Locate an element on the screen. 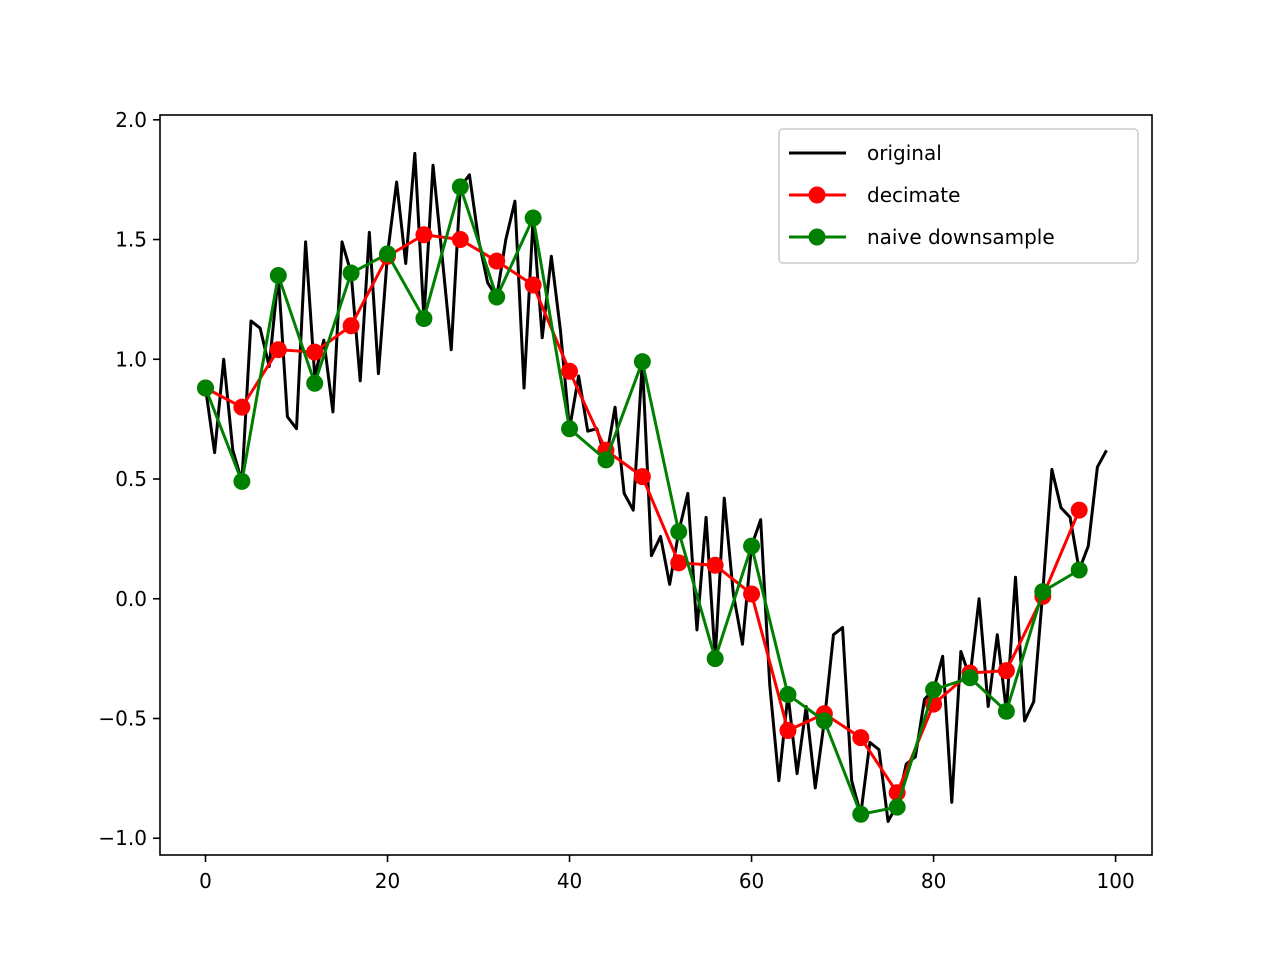 Image resolution: width=1280 pixels, height=960 pixels. x-tick-label: 100 is located at coordinates (1116, 881).